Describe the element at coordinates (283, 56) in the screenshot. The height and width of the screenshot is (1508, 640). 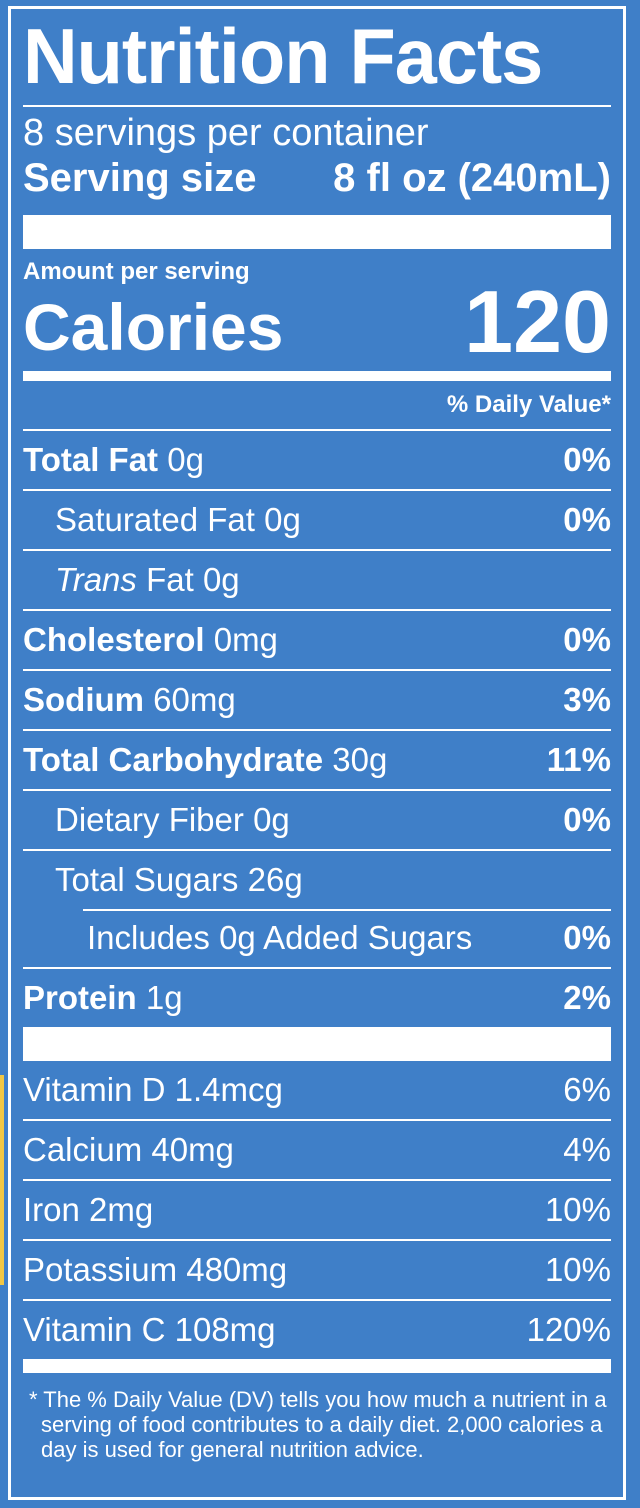
I see `label-title: Nutrition Facts` at that location.